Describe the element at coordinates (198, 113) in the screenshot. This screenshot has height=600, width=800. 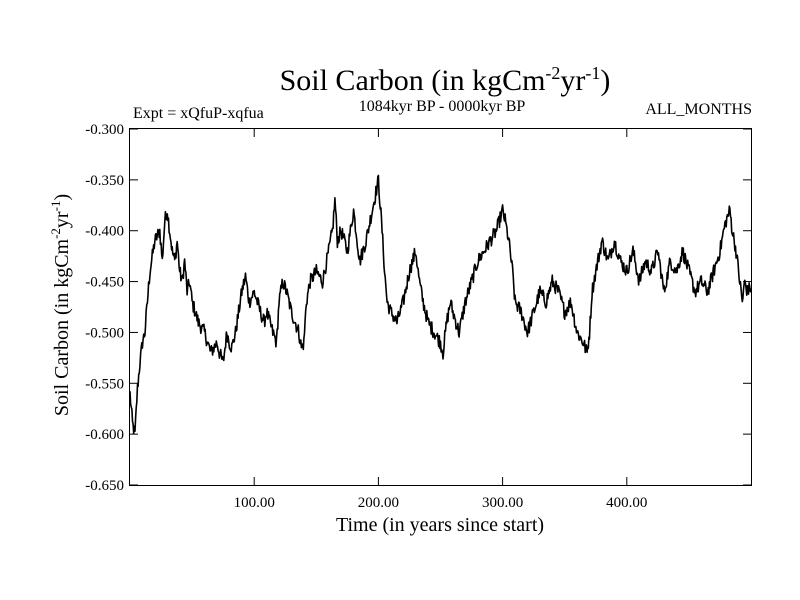
I see `experiment-label: Expt = xQfuP-xqfua` at that location.